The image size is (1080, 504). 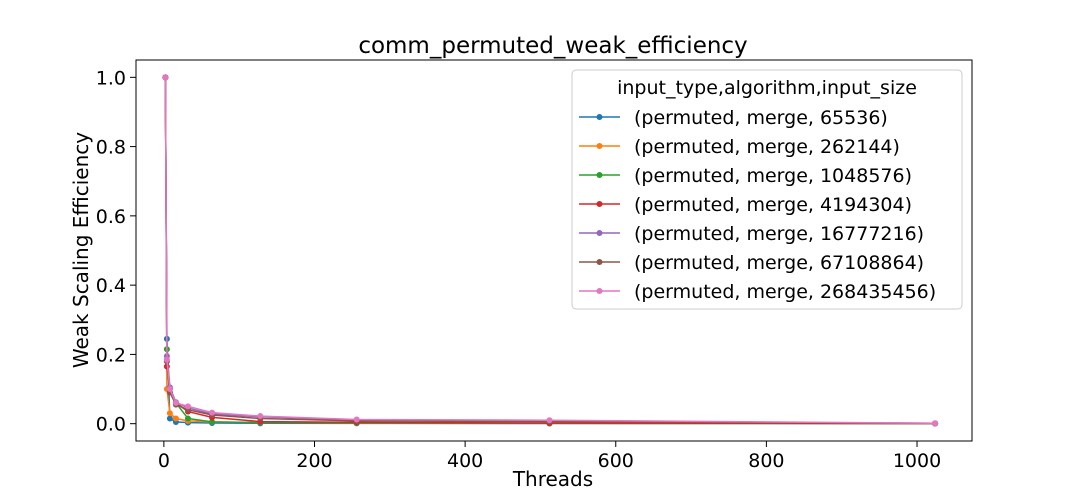 What do you see at coordinates (767, 147) in the screenshot?
I see `legend-label: (permuted, merge, 262144)` at bounding box center [767, 147].